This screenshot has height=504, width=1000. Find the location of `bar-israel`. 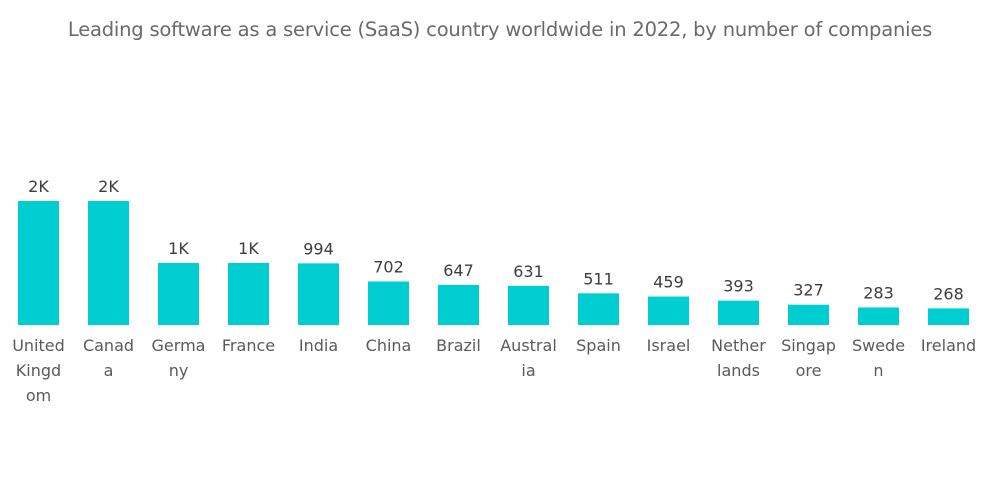

bar-israel is located at coordinates (668, 310).